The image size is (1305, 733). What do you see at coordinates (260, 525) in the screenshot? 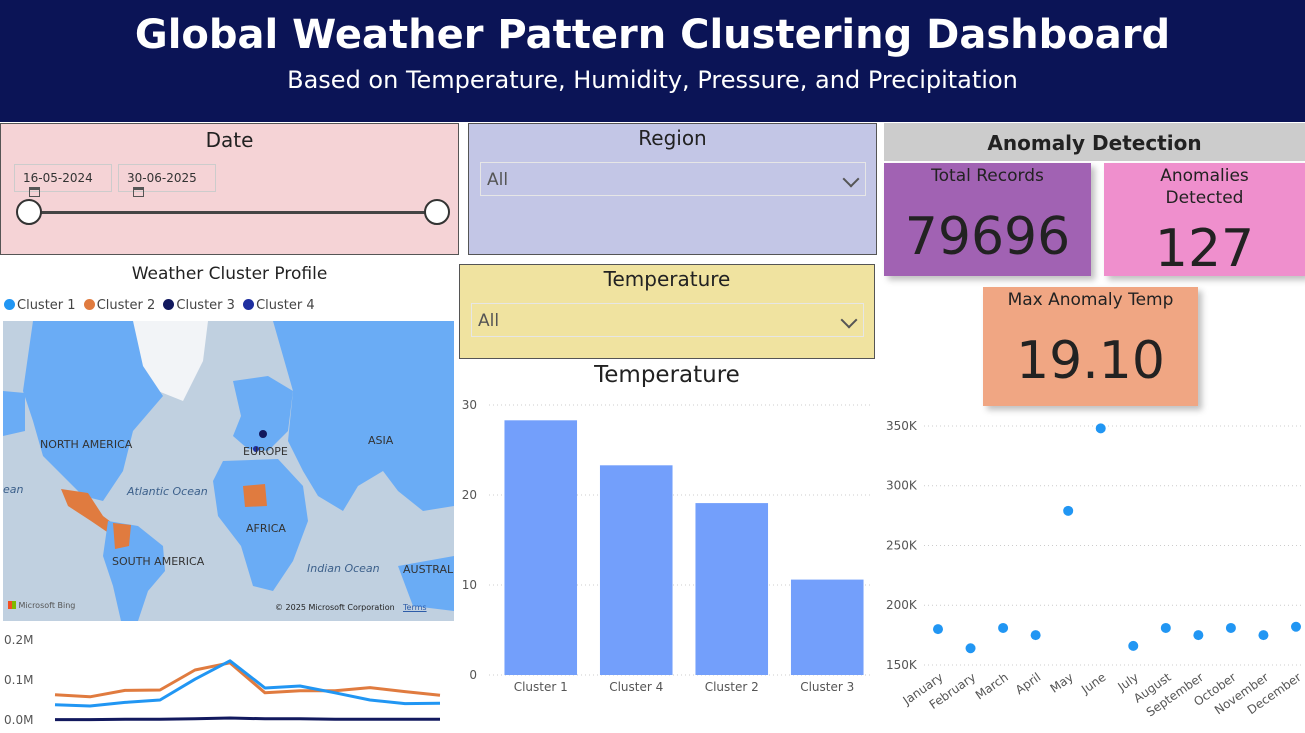
I see `africa-shape` at bounding box center [260, 525].